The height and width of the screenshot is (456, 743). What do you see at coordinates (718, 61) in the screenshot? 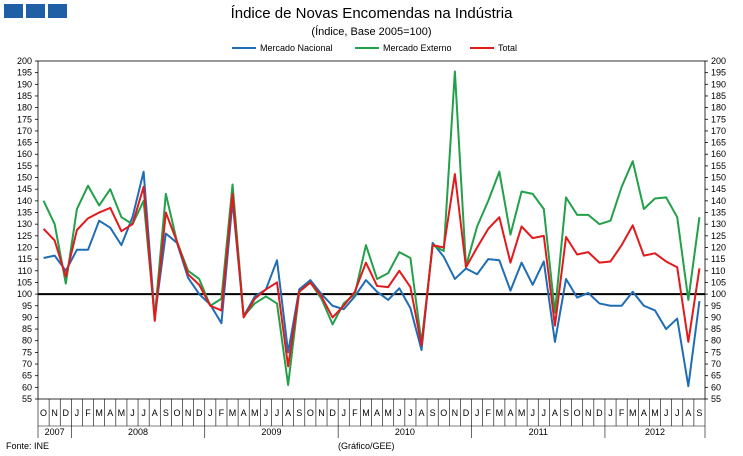
I see `y-tick-label-right: 200` at bounding box center [718, 61].